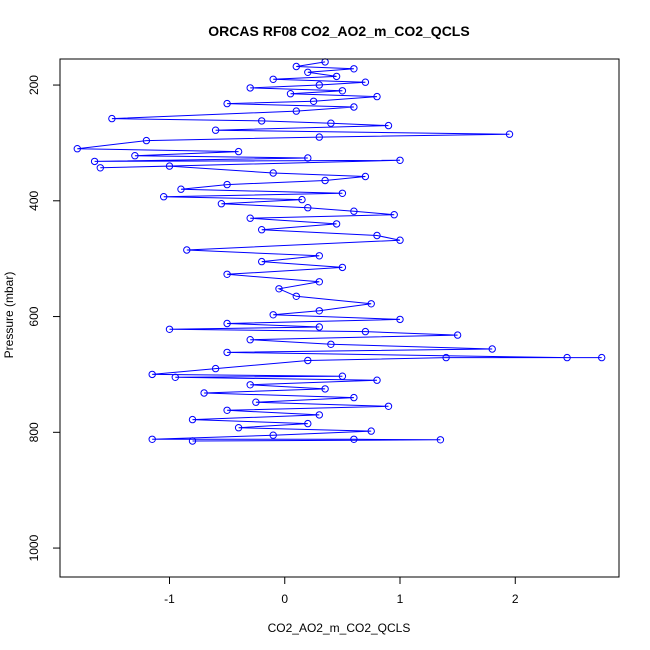 This screenshot has height=650, width=650. Describe the element at coordinates (338, 31) in the screenshot. I see `chart-title: ORCAS RF08 CO2_AO2_m_CO2_QCLS` at that location.